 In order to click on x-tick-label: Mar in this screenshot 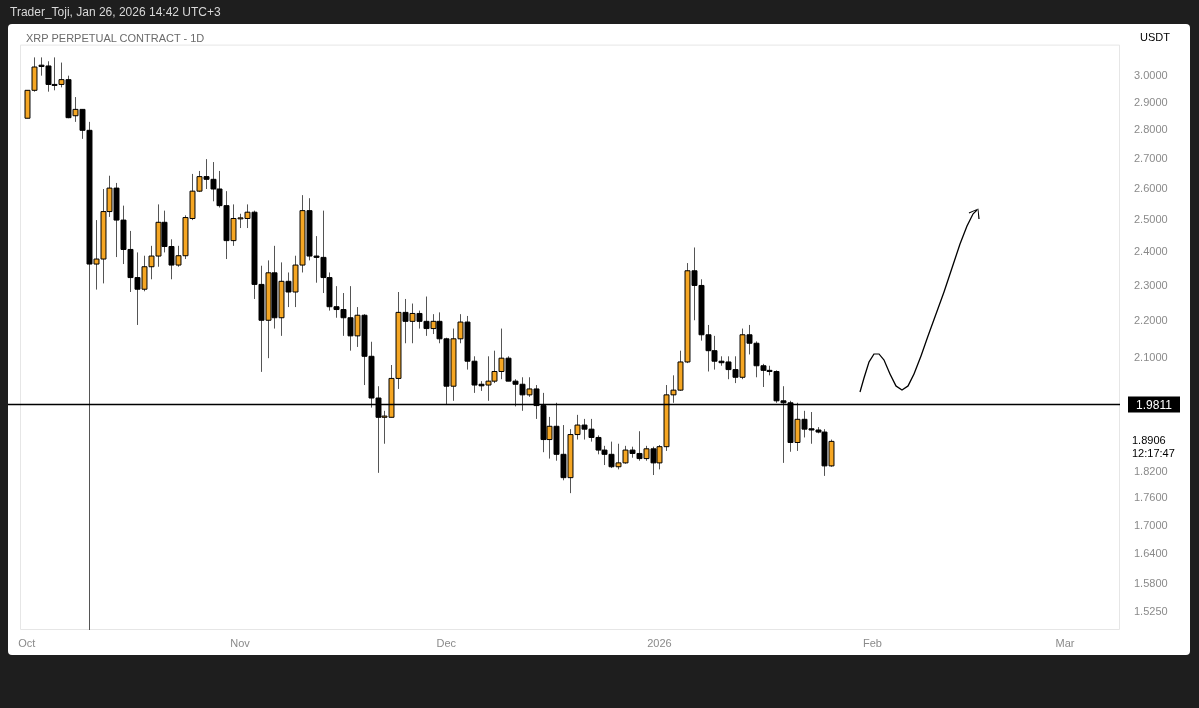, I will do `click(1065, 642)`.